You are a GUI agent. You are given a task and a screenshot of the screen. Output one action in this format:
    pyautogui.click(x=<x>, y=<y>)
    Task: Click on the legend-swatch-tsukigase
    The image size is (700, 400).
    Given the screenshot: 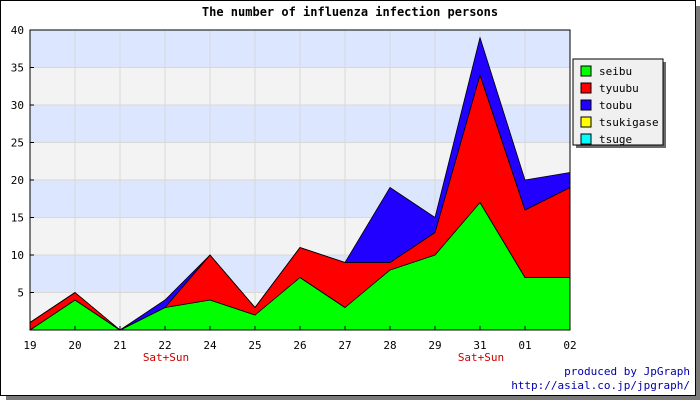 What is the action you would take?
    pyautogui.click(x=586, y=122)
    